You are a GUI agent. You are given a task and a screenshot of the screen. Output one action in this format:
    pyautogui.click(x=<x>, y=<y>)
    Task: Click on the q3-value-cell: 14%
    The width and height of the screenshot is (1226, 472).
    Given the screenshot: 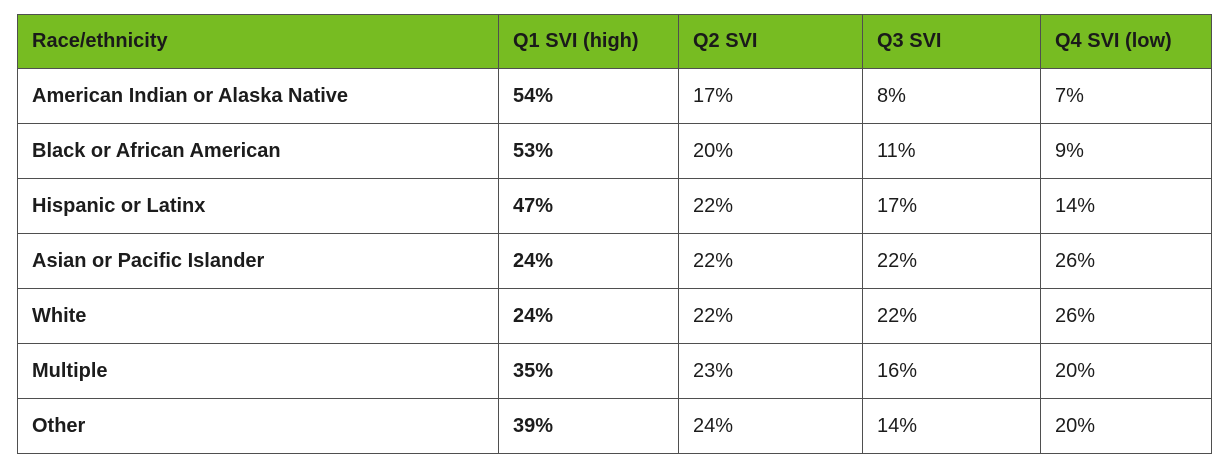 What is the action you would take?
    pyautogui.click(x=951, y=426)
    